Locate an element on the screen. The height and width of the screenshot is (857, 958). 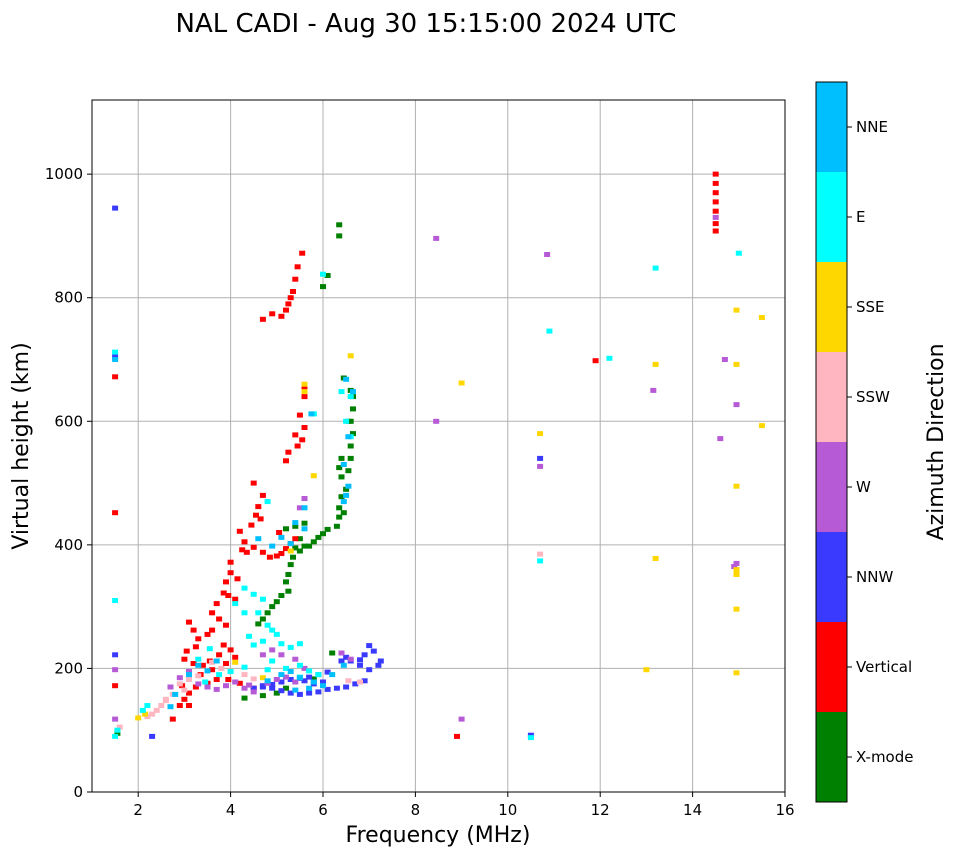
x-tick-label: 8 is located at coordinates (416, 810).